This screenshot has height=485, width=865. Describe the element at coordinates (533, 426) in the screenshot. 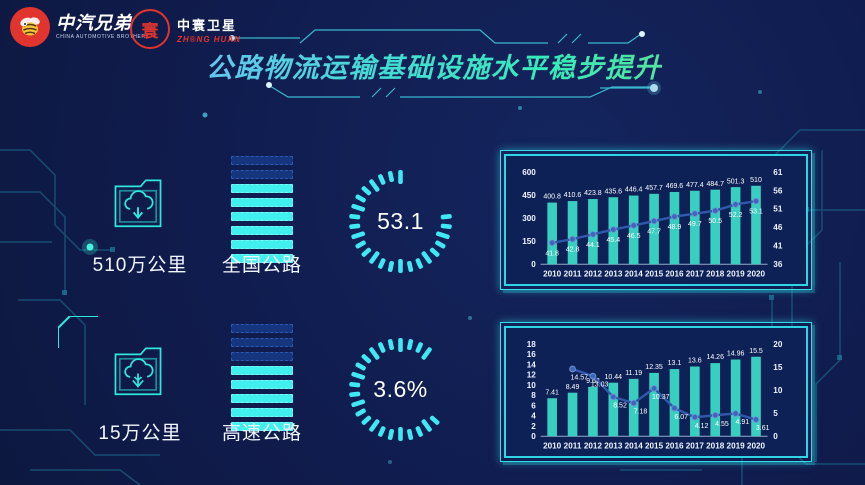

I see `svg-text: 2` at that location.